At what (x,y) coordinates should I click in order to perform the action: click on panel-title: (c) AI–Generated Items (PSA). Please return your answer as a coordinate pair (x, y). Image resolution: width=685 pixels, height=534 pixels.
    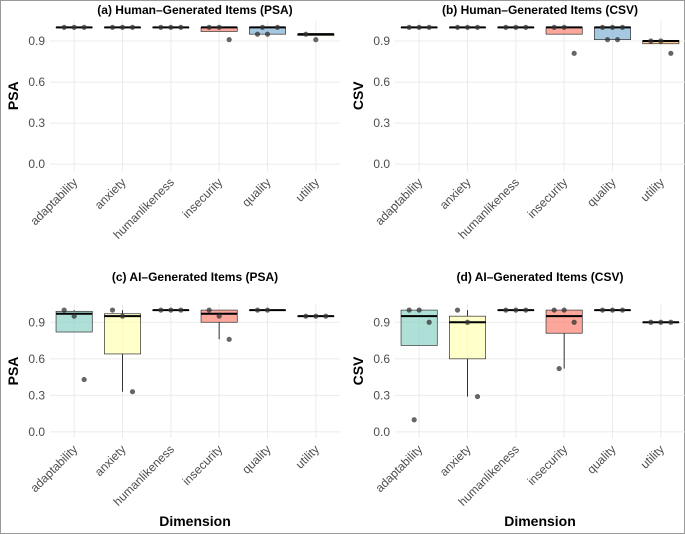
    Looking at the image, I should click on (195, 277).